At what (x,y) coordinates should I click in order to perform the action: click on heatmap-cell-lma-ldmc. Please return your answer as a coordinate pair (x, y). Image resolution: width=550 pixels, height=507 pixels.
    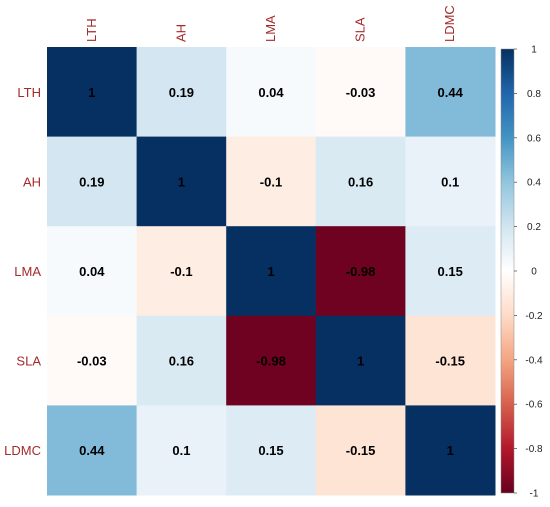
    Looking at the image, I should click on (450, 271).